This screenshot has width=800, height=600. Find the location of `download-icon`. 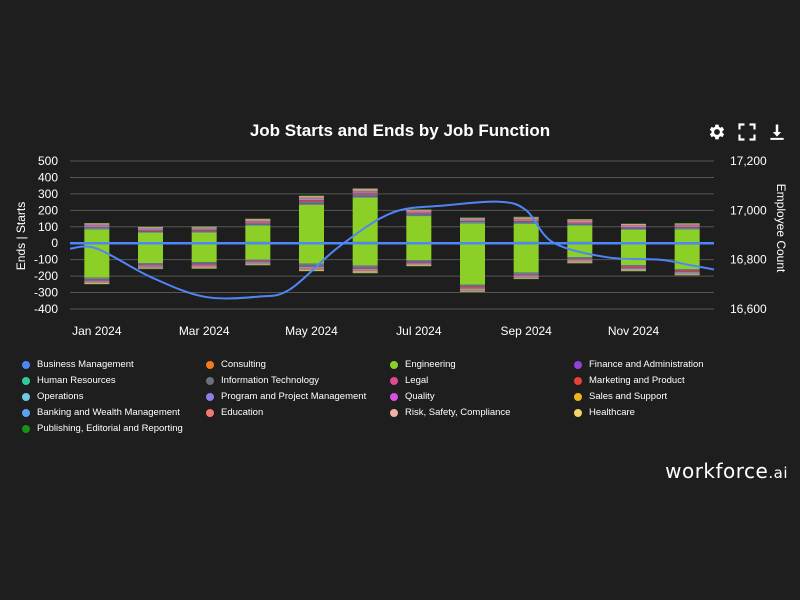

download-icon is located at coordinates (777, 132).